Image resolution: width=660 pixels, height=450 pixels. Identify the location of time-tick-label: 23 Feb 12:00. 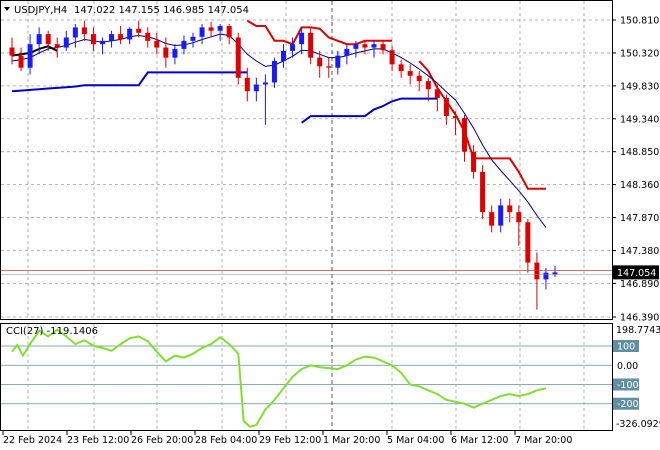
(98, 440).